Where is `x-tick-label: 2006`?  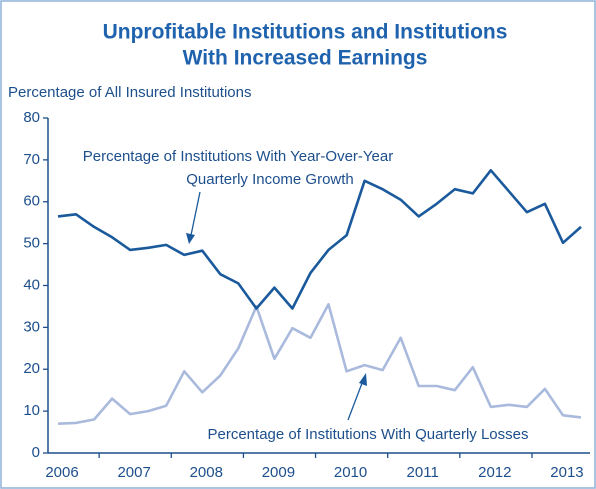 x-tick-label: 2006 is located at coordinates (61, 472).